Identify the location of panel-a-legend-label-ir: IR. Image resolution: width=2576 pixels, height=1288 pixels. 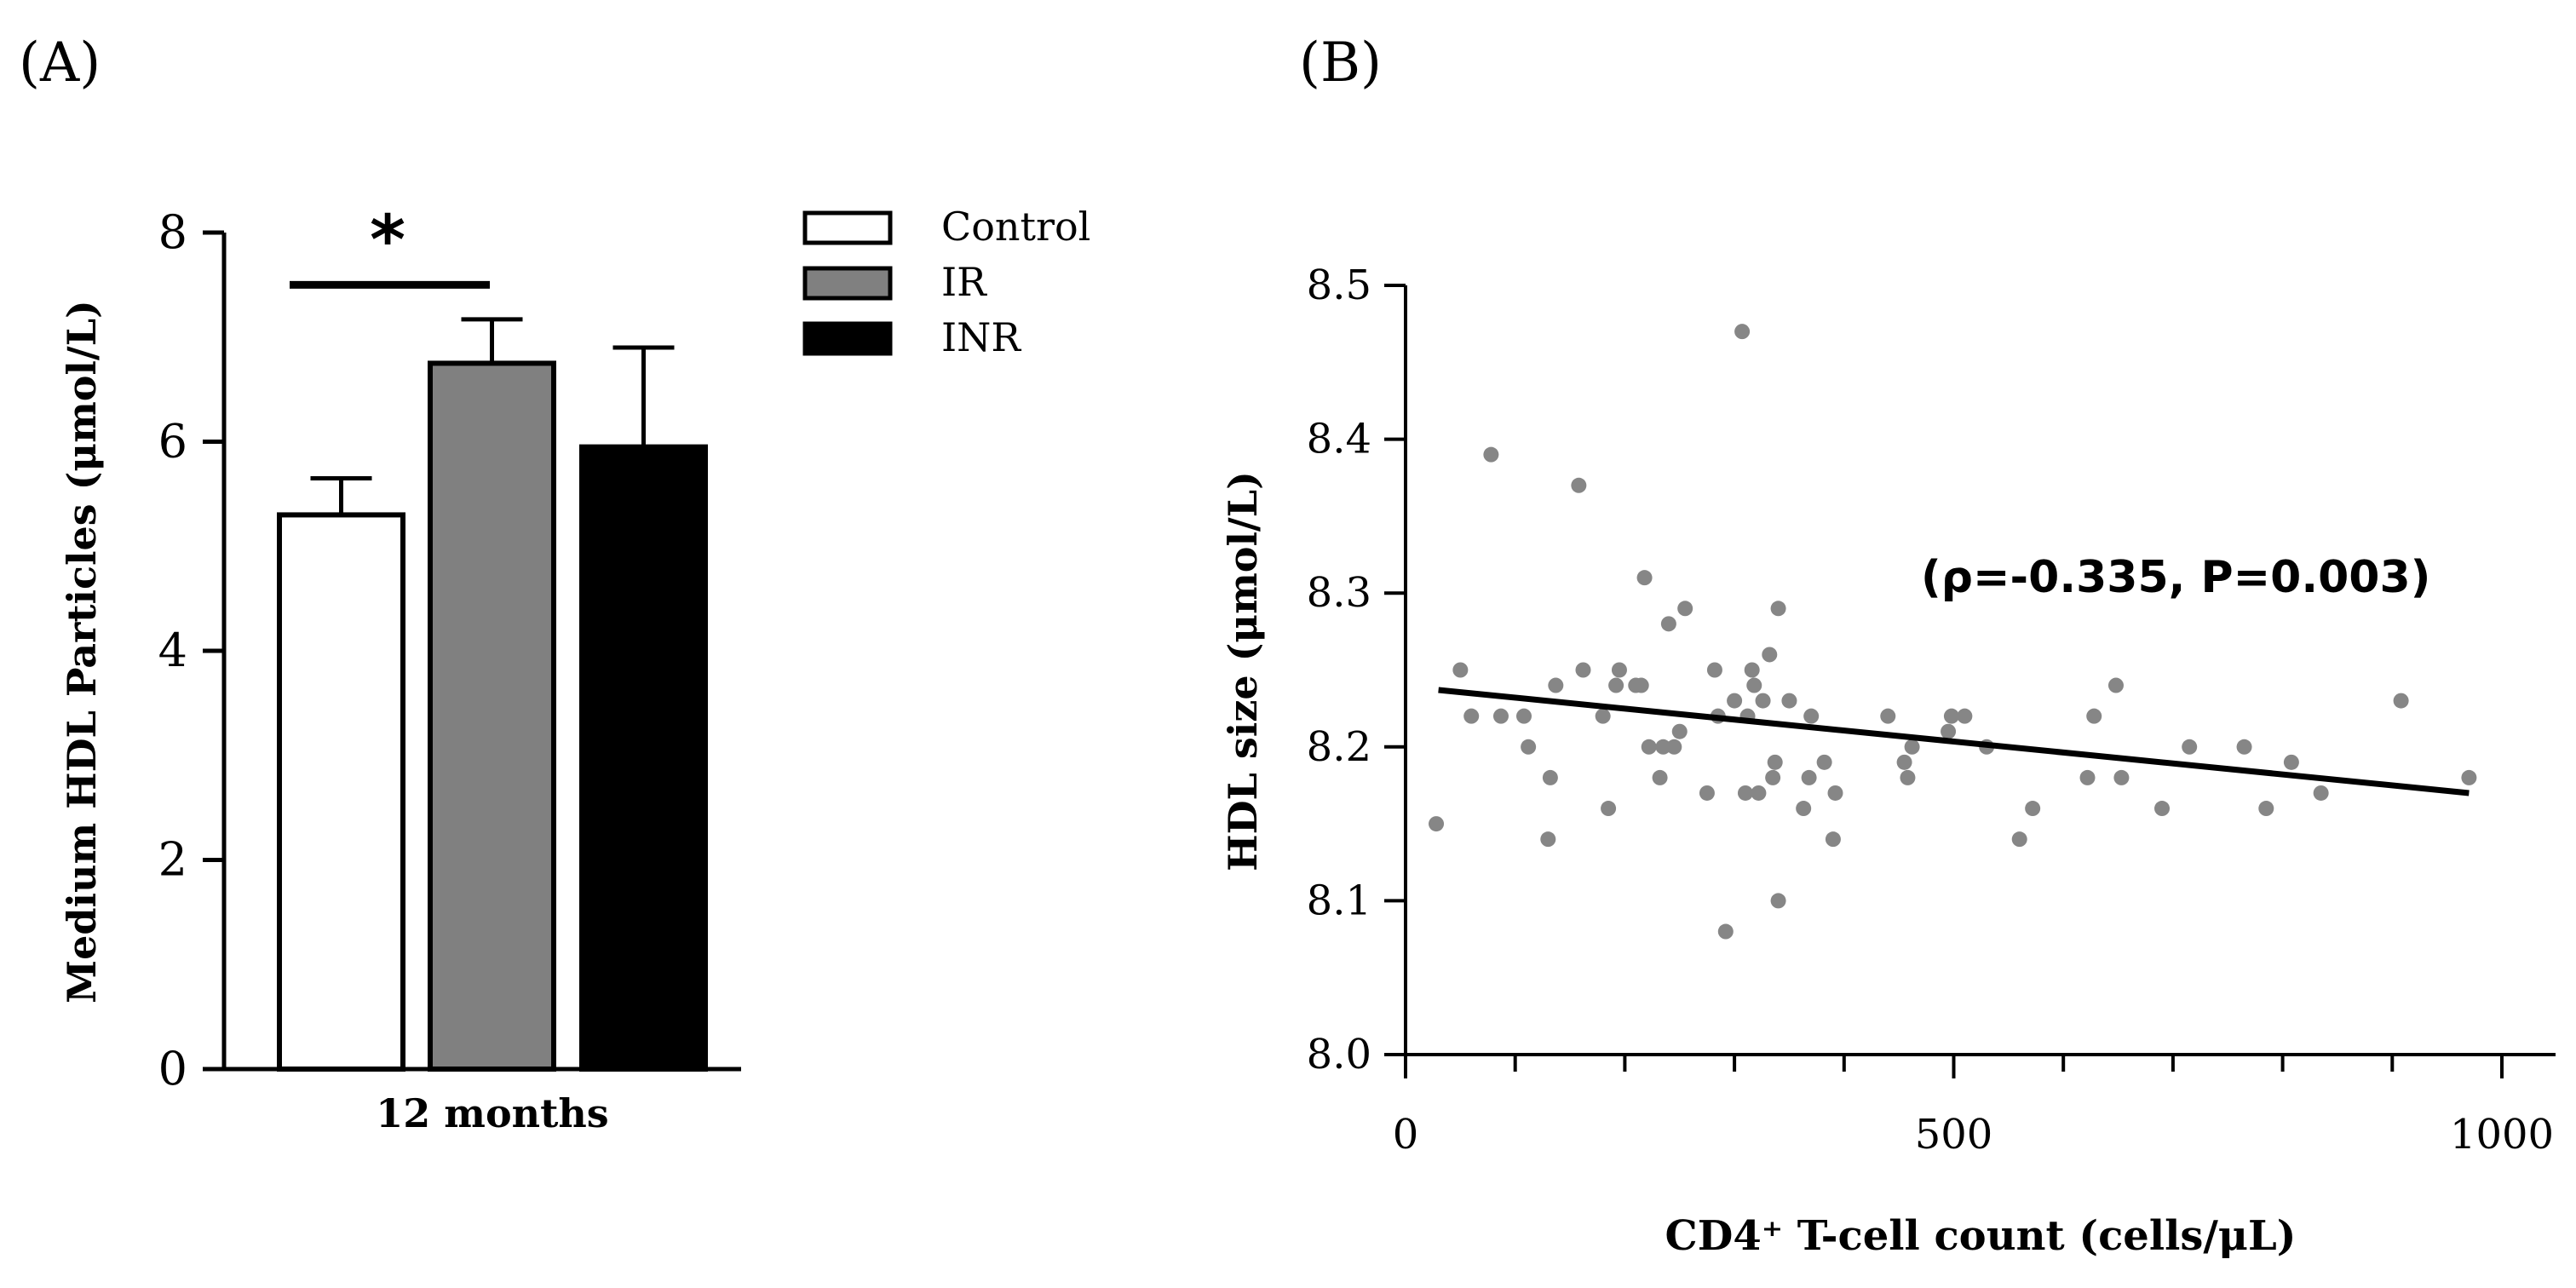
(964, 282).